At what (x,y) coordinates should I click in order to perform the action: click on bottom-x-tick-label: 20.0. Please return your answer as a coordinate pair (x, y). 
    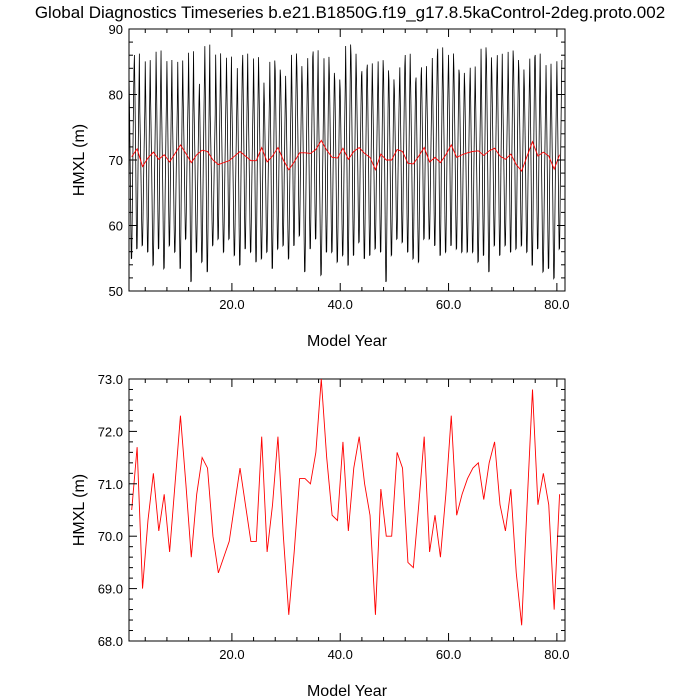
    Looking at the image, I should click on (231, 654).